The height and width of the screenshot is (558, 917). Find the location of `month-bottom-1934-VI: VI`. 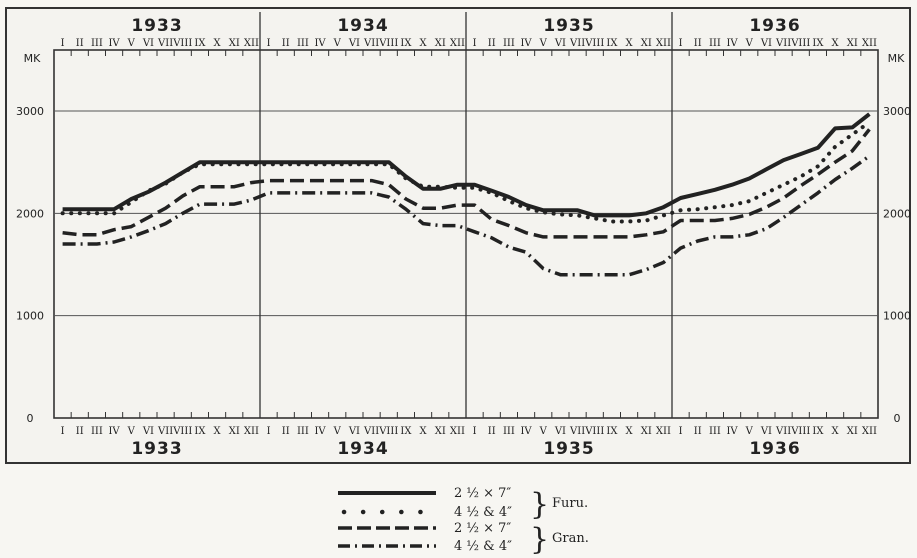

month-bottom-1934-VI: VI is located at coordinates (354, 431).